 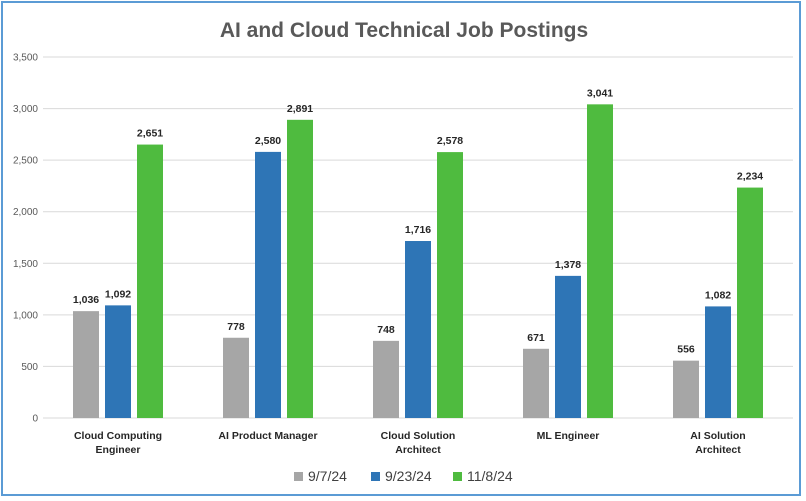 What do you see at coordinates (418, 443) in the screenshot?
I see `category-label: Cloud Solution Architect` at bounding box center [418, 443].